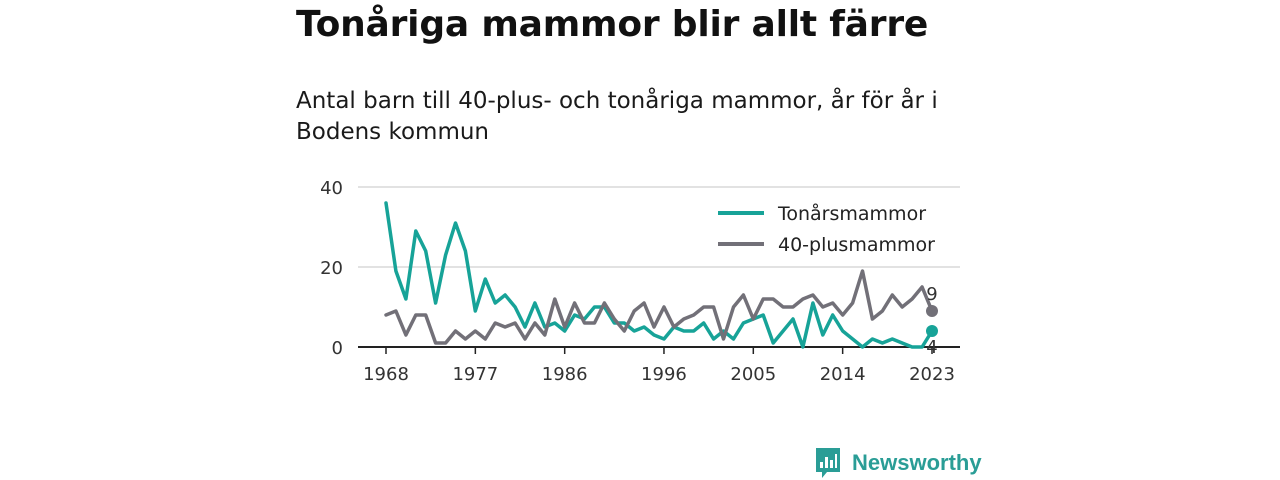 Image resolution: width=1280 pixels, height=480 pixels. I want to click on x-axis-ticks: 1968 1977 1986 1996 2005 2014 2023, so click(659, 366).